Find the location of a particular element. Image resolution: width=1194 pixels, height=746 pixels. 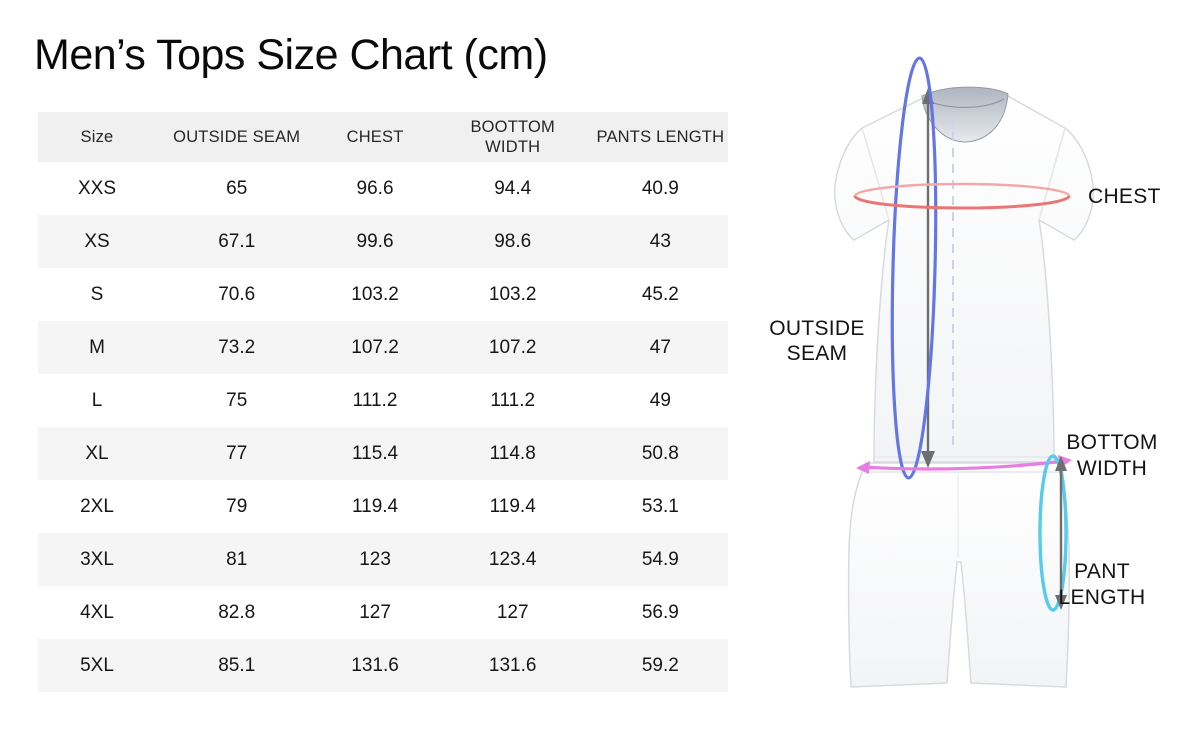

value-cell: 123 is located at coordinates (375, 559).